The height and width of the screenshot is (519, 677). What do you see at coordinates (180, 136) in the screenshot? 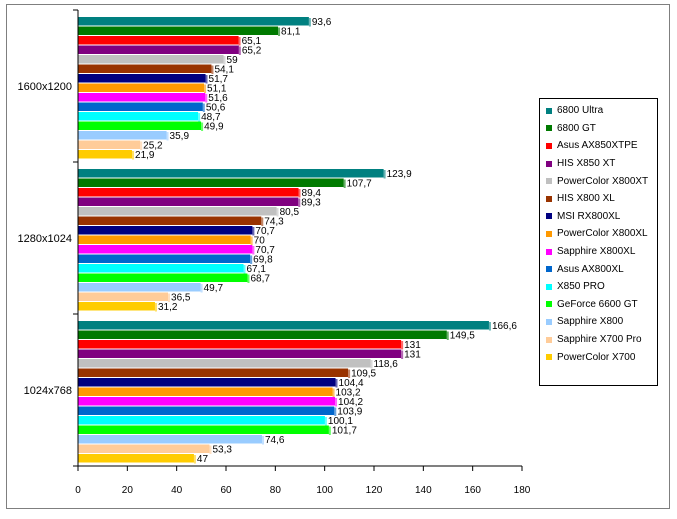
I see `data-label: 35,9` at bounding box center [180, 136].